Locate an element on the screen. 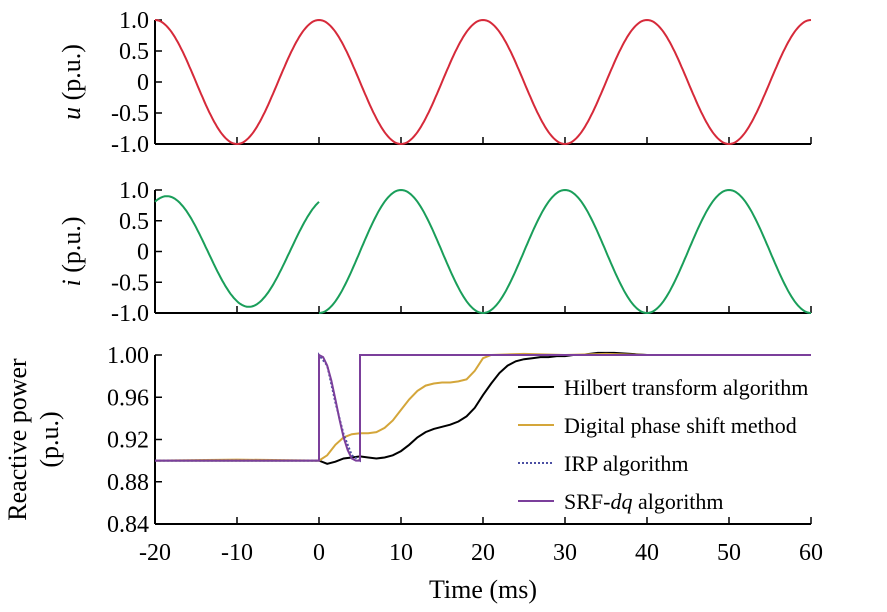 The width and height of the screenshot is (887, 612). y-axis-title: u (p.u.) is located at coordinates (71, 82).